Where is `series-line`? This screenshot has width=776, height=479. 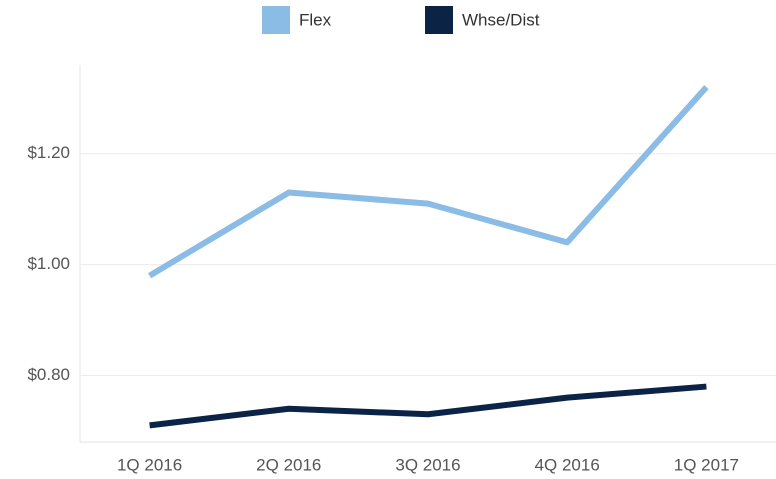
series-line is located at coordinates (428, 406).